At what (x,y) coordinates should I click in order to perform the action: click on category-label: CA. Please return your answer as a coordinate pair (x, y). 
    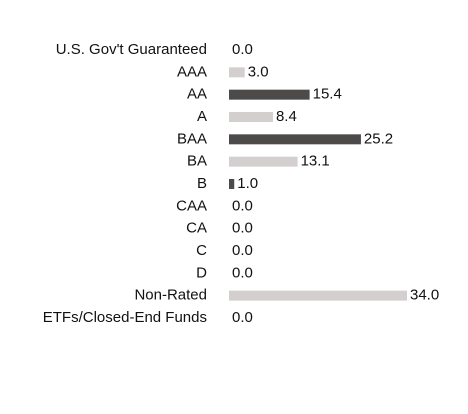
    Looking at the image, I should click on (196, 228).